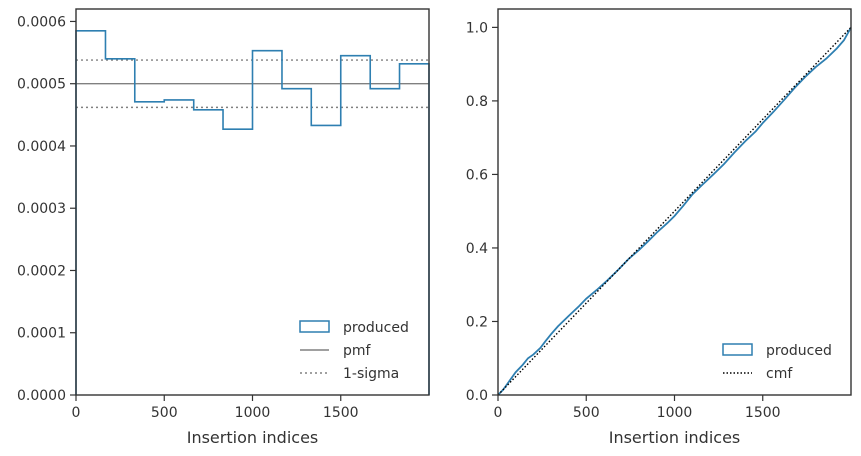 The width and height of the screenshot is (861, 456). Describe the element at coordinates (477, 28) in the screenshot. I see `right-y-tick-label: 1.0` at that location.